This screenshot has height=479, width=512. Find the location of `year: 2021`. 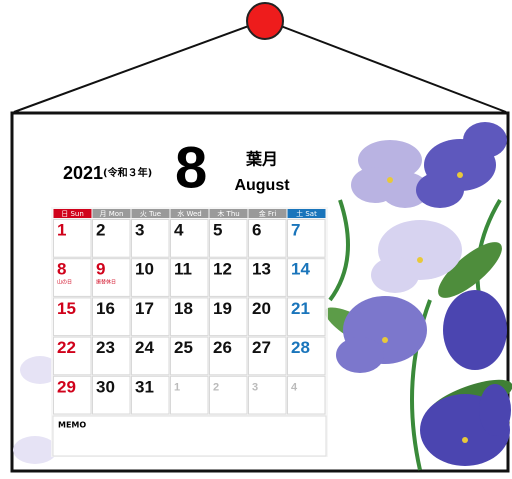

year: 2021 is located at coordinates (83, 173).